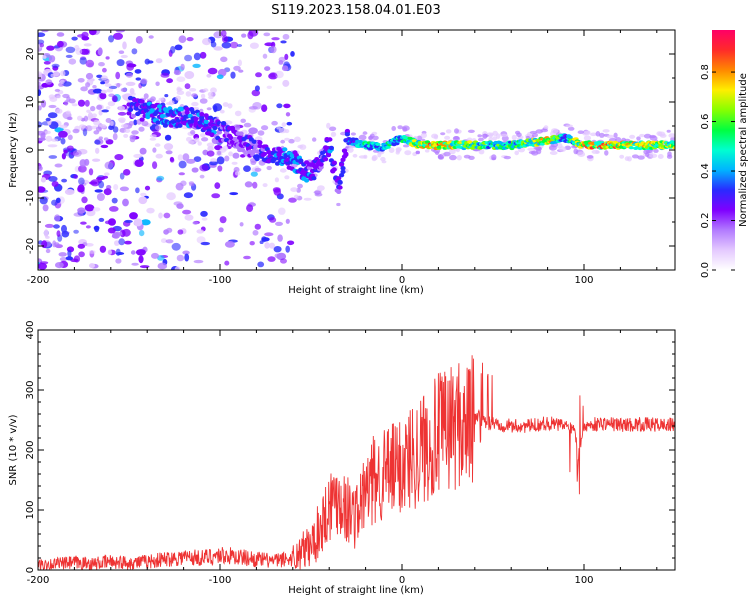 The height and width of the screenshot is (600, 750). Describe the element at coordinates (38, 280) in the screenshot. I see `x-tick-label: -200` at that location.